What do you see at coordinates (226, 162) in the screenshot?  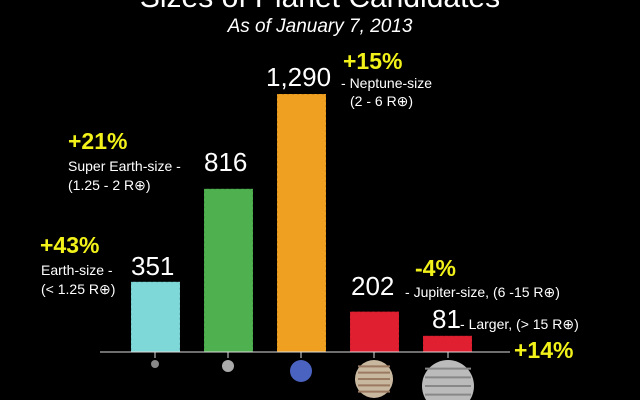 I see `value-label-1: 816` at bounding box center [226, 162].